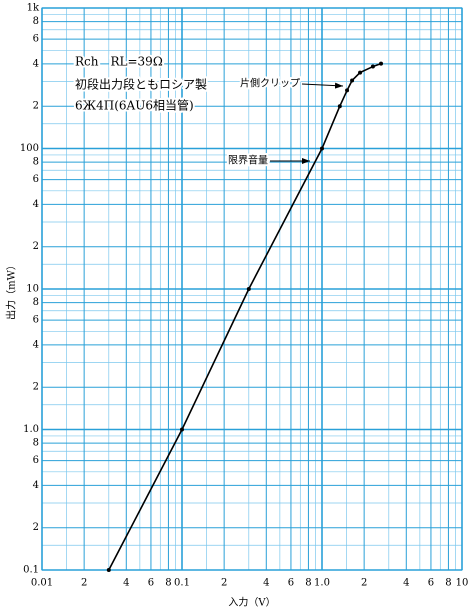  Describe the element at coordinates (248, 160) in the screenshot. I see `annotation: 限界音量` at that location.